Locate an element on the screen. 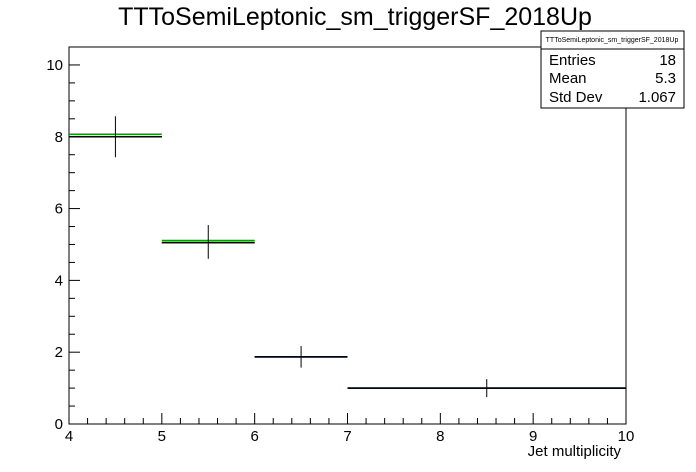 This screenshot has height=472, width=696. chart-title: TTToSemiLeptonic_sm_triggerSF_2018Up is located at coordinates (355, 17).